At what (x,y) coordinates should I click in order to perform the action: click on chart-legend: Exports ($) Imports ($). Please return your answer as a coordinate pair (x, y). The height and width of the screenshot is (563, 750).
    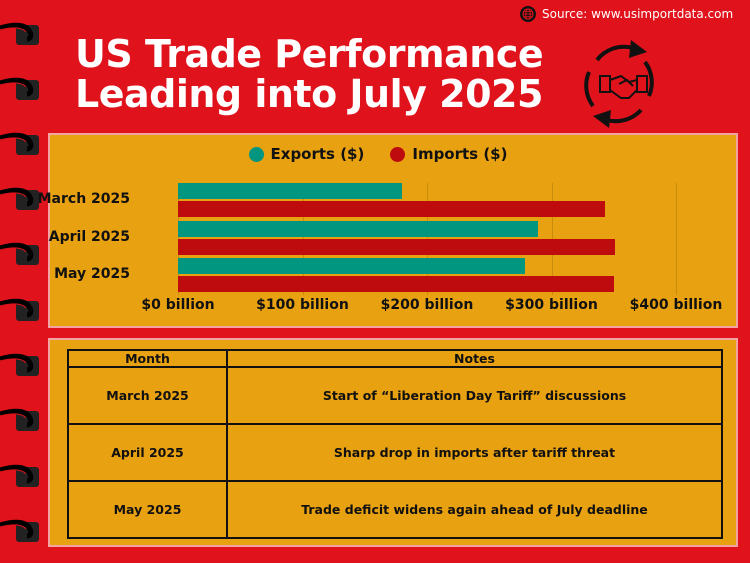
    Looking at the image, I should click on (393, 154).